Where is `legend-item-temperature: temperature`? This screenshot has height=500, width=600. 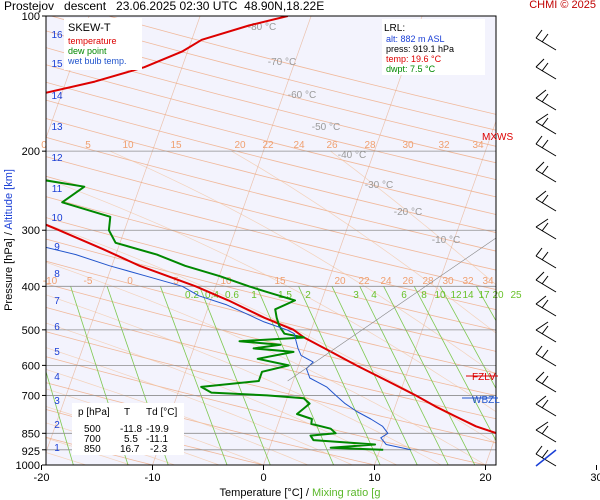 legend-item-temperature: temperature is located at coordinates (92, 41).